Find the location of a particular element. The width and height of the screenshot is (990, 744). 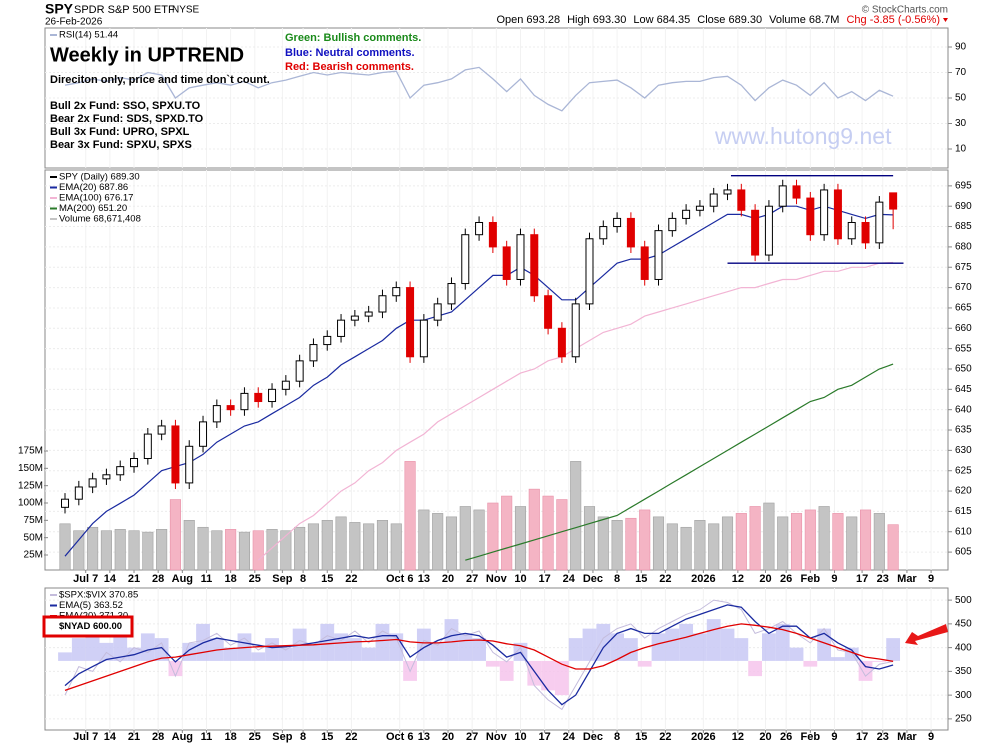

x-tick-label: 14 is located at coordinates (110, 579).